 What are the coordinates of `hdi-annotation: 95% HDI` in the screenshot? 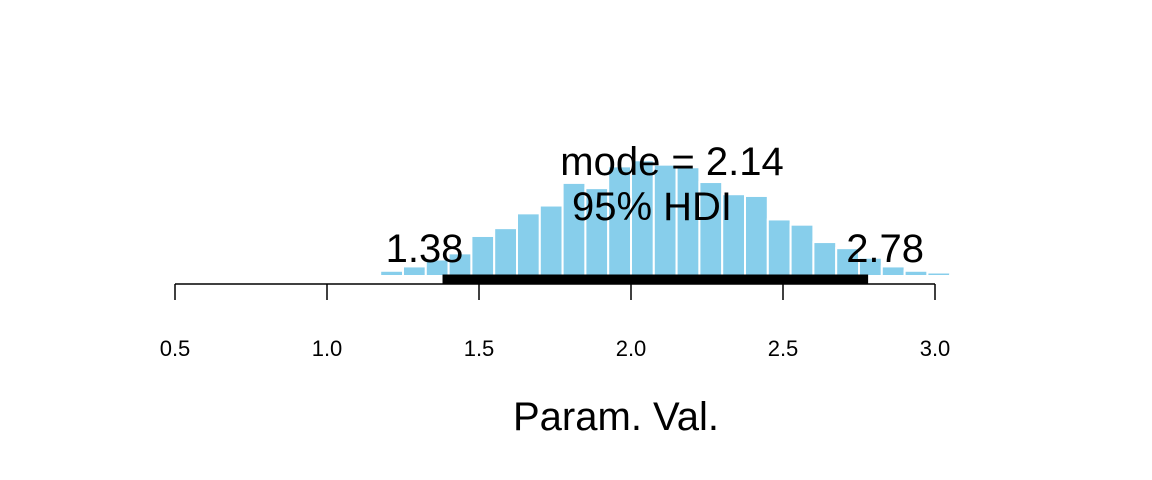 It's located at (652, 207).